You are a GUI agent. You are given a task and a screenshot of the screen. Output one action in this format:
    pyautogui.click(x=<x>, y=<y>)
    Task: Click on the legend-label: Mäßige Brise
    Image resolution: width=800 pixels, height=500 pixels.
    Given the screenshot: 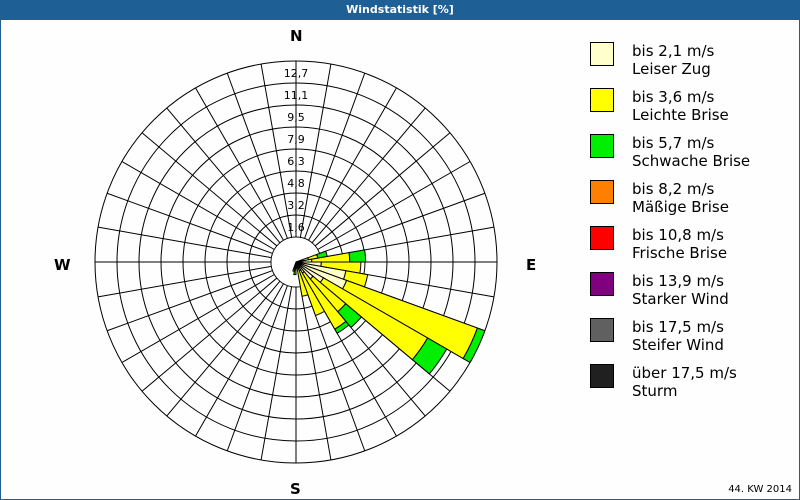 What is the action you would take?
    pyautogui.click(x=680, y=207)
    